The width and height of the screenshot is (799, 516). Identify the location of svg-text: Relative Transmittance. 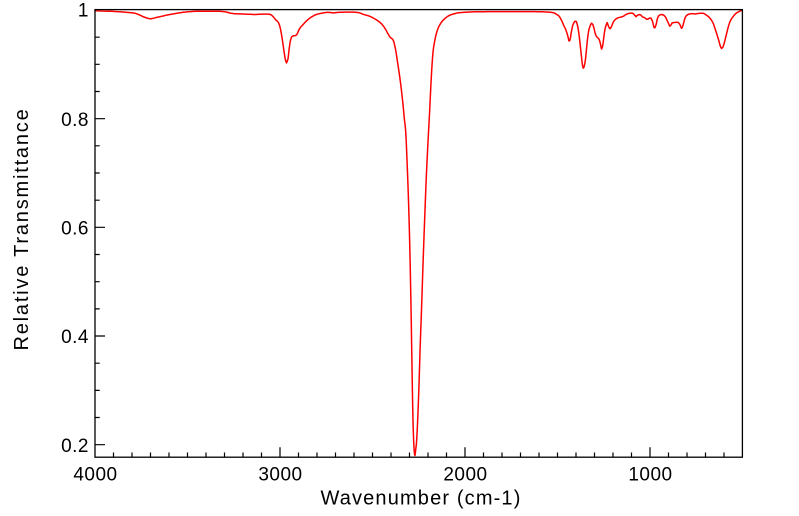
(22, 228).